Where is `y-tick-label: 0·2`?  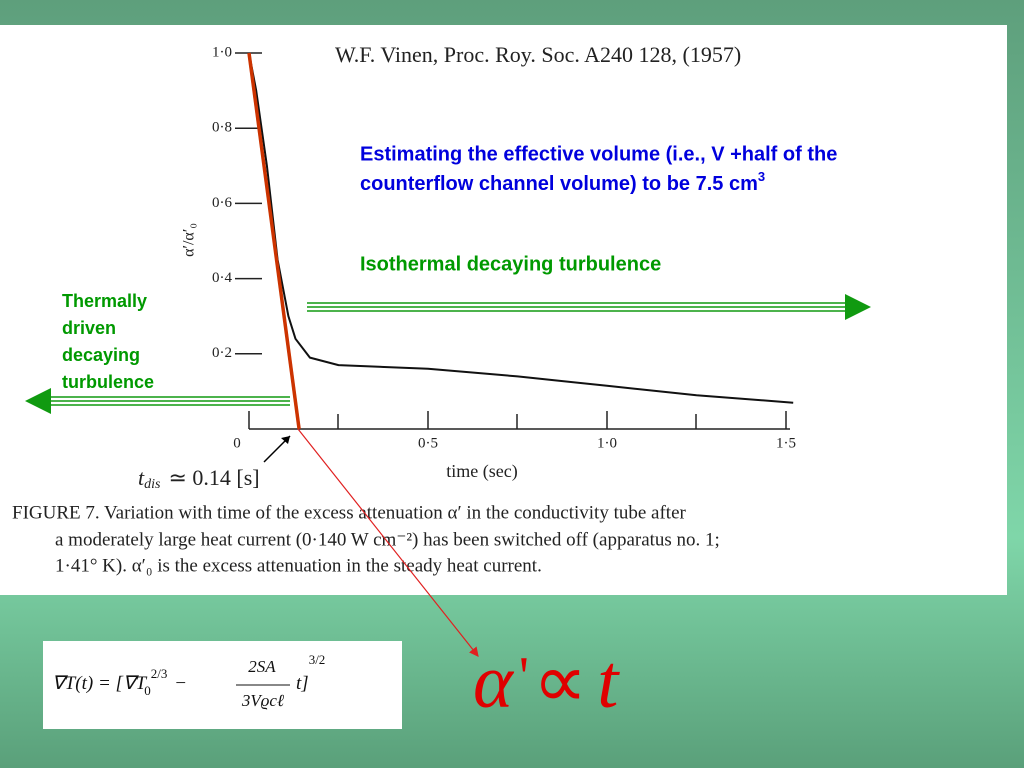
y-tick-label: 0·2 is located at coordinates (222, 353).